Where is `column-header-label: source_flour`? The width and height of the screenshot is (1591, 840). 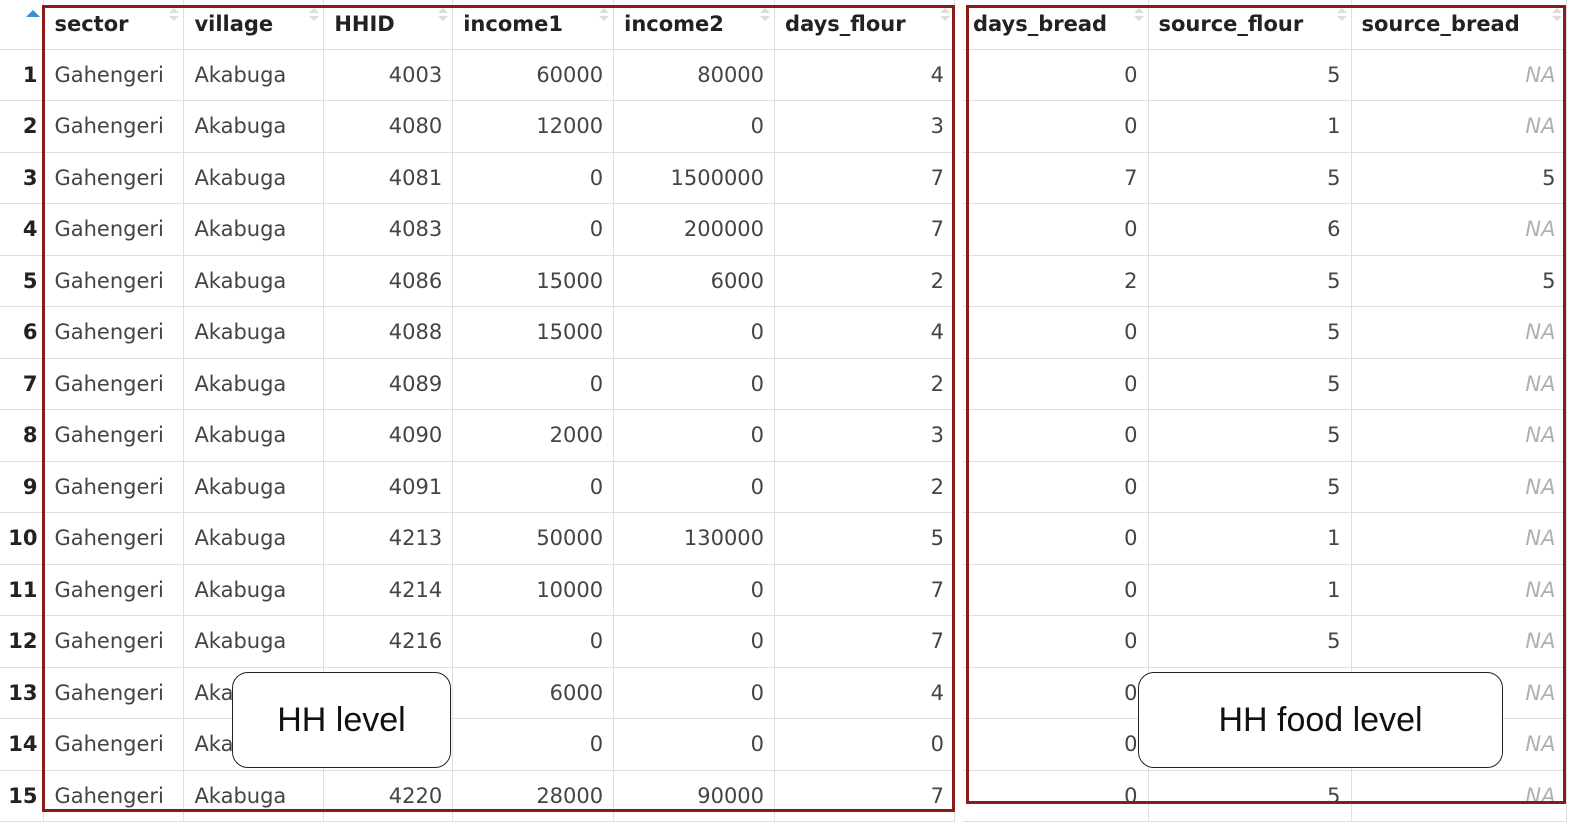 column-header-label: source_flour is located at coordinates (1231, 24).